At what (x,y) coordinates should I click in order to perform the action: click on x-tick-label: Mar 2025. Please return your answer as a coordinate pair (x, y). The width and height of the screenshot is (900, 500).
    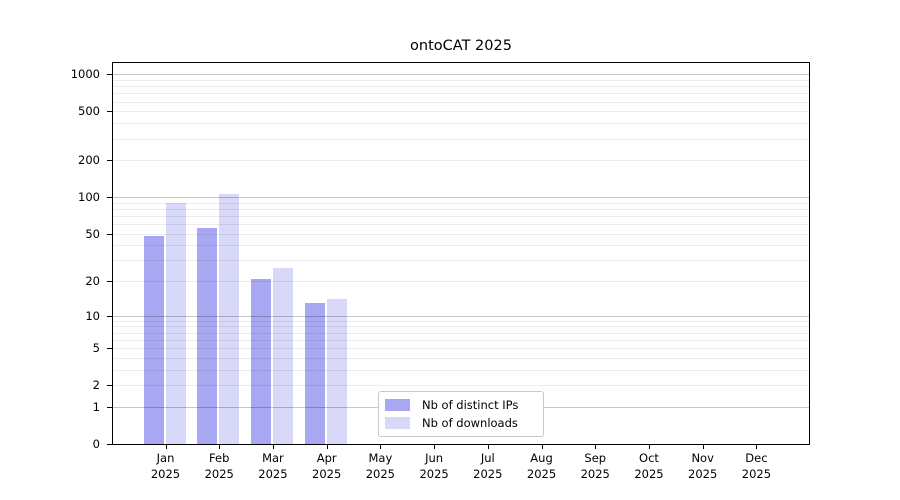
    Looking at the image, I should click on (273, 466).